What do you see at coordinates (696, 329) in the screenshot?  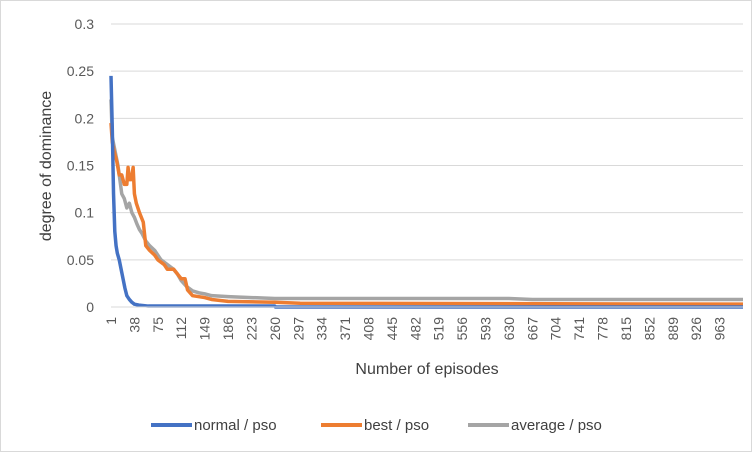 I see `x-tick-label: 926` at bounding box center [696, 329].